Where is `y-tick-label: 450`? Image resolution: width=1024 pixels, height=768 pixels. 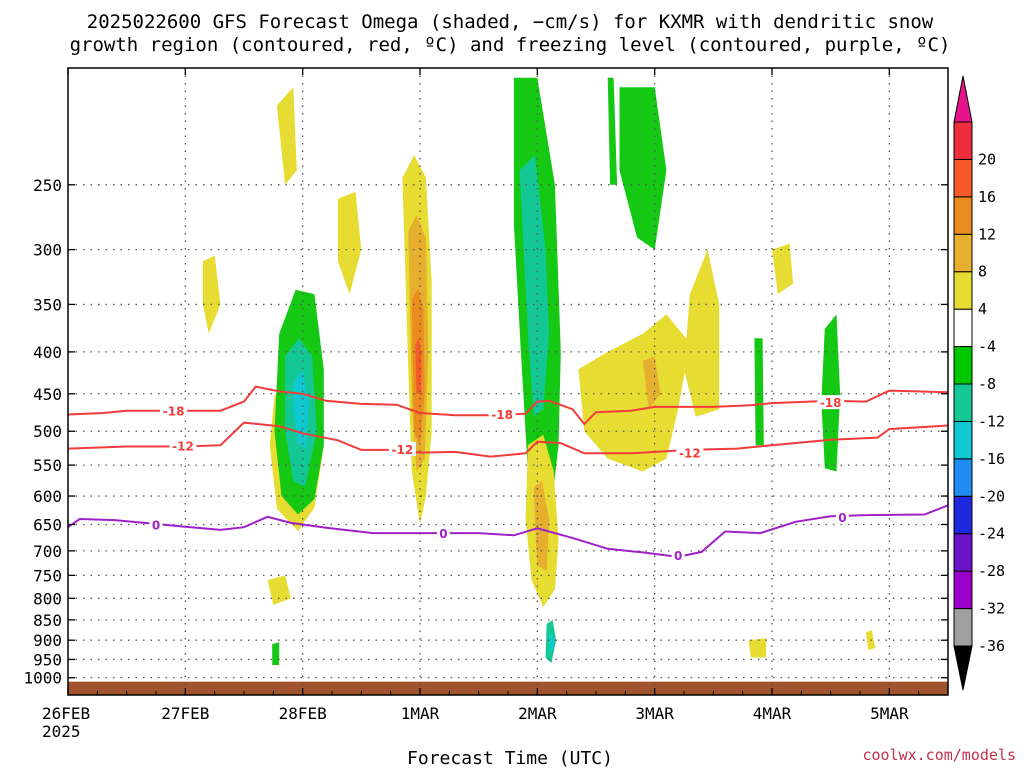 y-tick-label: 450 is located at coordinates (47, 394).